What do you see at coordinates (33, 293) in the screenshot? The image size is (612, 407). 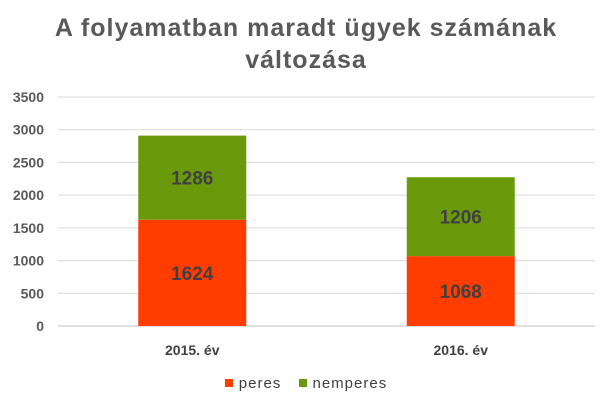 I see `y-tick-label: 500` at bounding box center [33, 293].